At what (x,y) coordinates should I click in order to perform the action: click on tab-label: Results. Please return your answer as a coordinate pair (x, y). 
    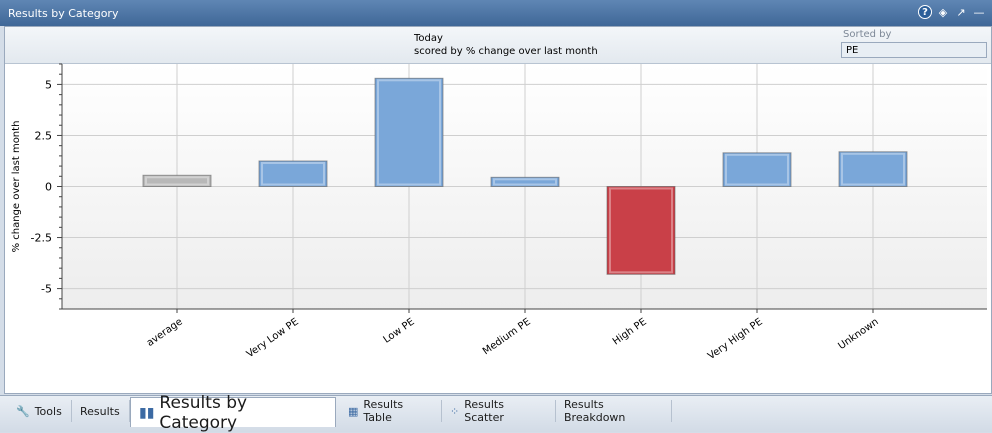
    Looking at the image, I should click on (100, 411).